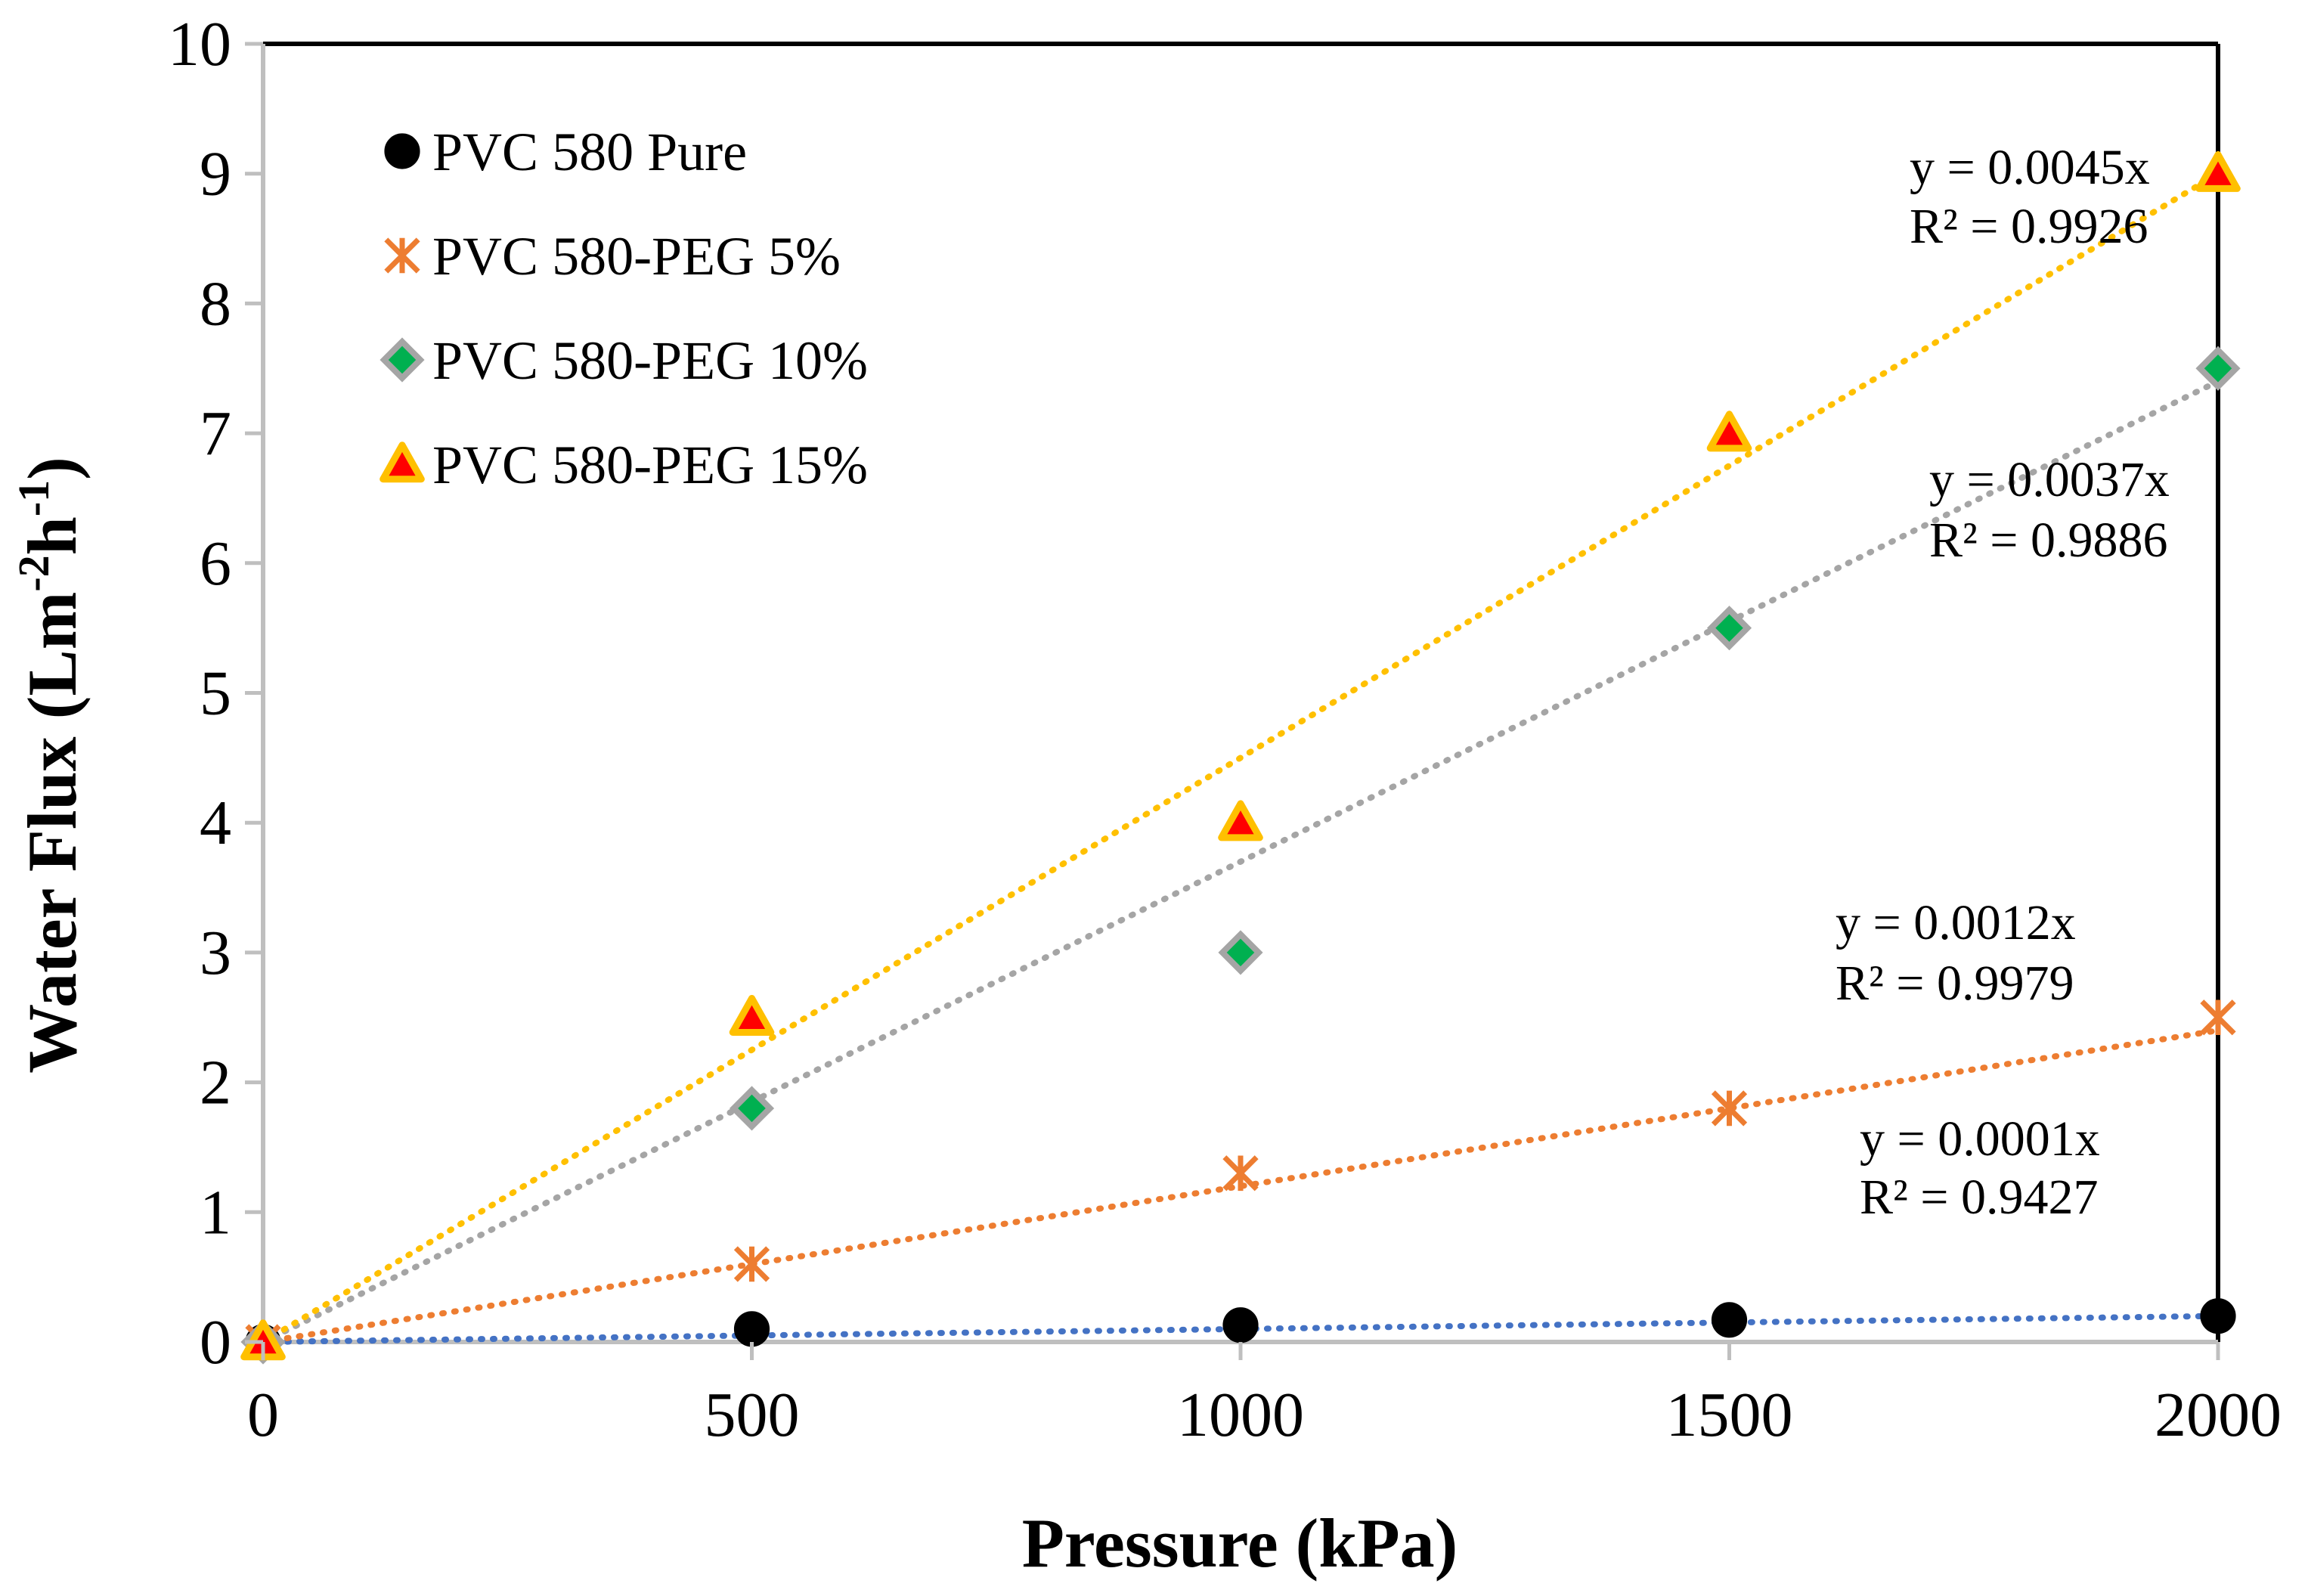  Describe the element at coordinates (650, 360) in the screenshot. I see `legend-label-2: PVC 580-PEG 10%` at that location.